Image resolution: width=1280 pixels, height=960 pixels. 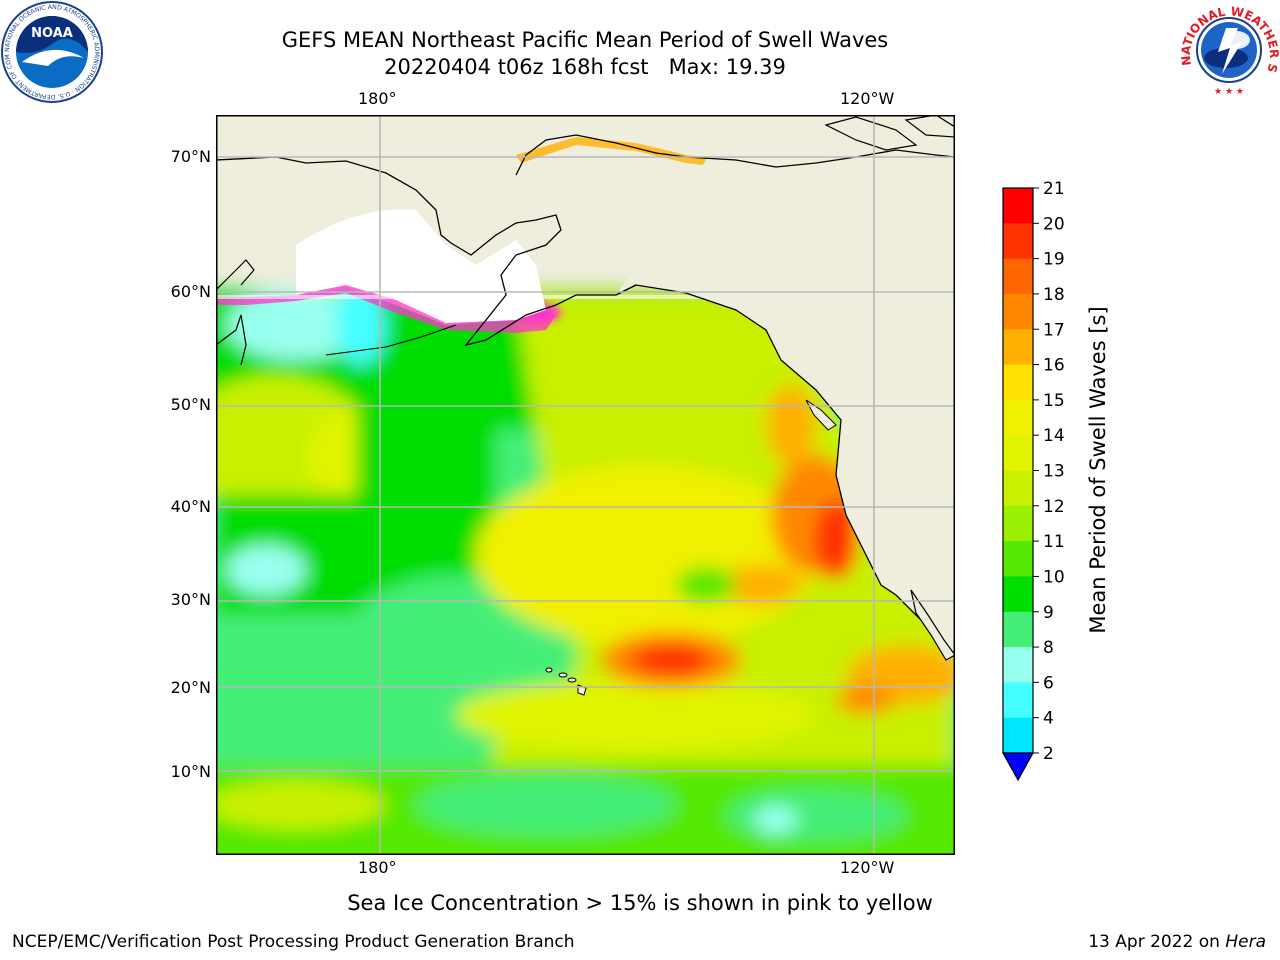 I want to click on nws-logo: NATIONAL WEATHER SERVICE ★ ★ ★, so click(x=1226, y=52).